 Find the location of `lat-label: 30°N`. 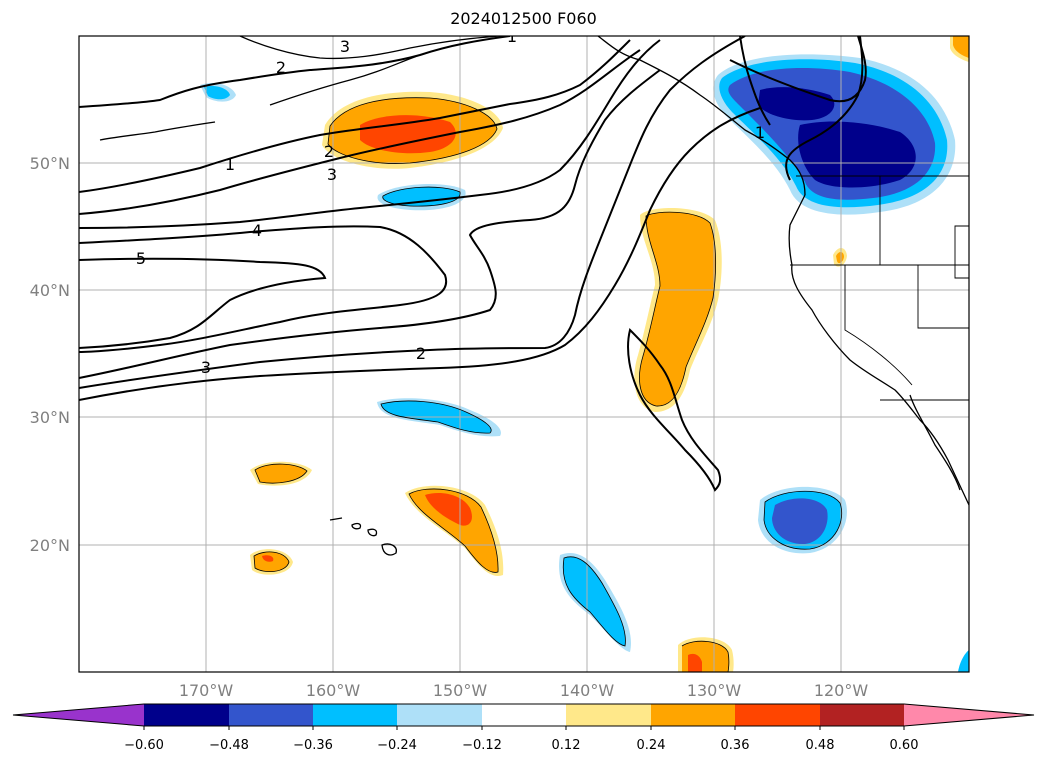

lat-label: 30°N is located at coordinates (50, 417).